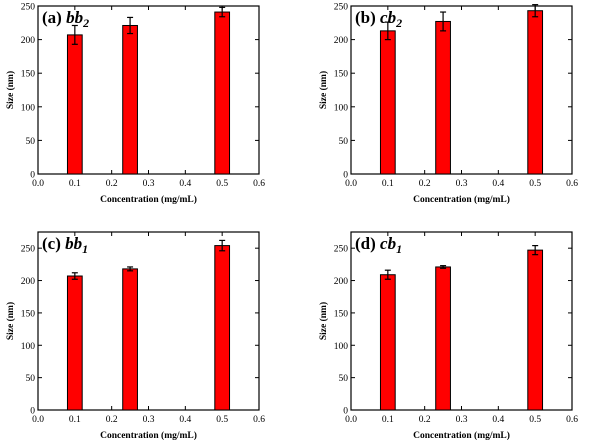  What do you see at coordinates (53, 243) in the screenshot?
I see `panel-title-prefix: (c)` at bounding box center [53, 243].